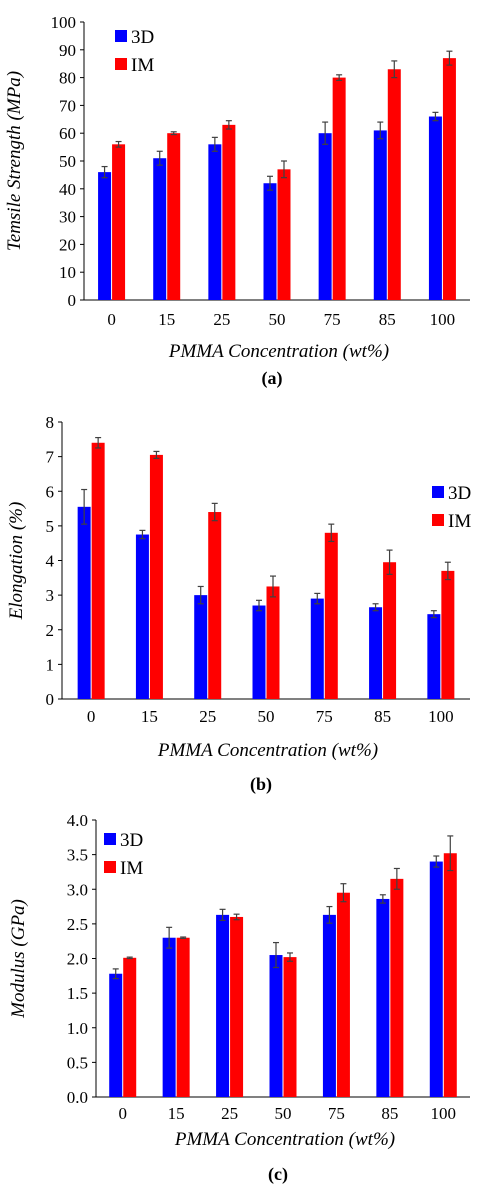 The width and height of the screenshot is (479, 1196). I want to click on x-tick-label: 15, so click(149, 716).